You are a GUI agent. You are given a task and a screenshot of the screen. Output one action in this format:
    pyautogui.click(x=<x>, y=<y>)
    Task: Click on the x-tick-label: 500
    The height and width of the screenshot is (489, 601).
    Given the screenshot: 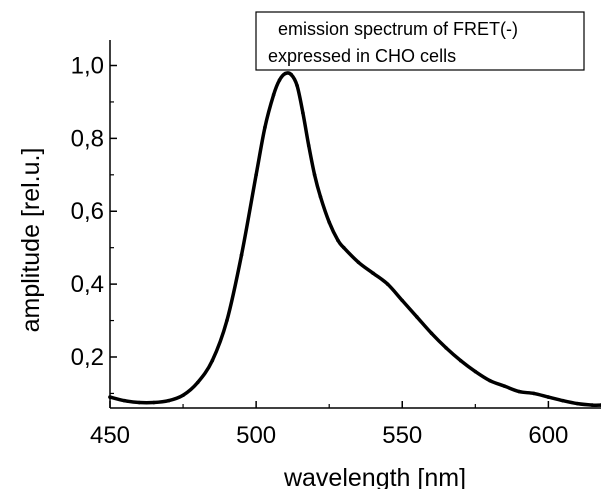 What is the action you would take?
    pyautogui.click(x=256, y=435)
    